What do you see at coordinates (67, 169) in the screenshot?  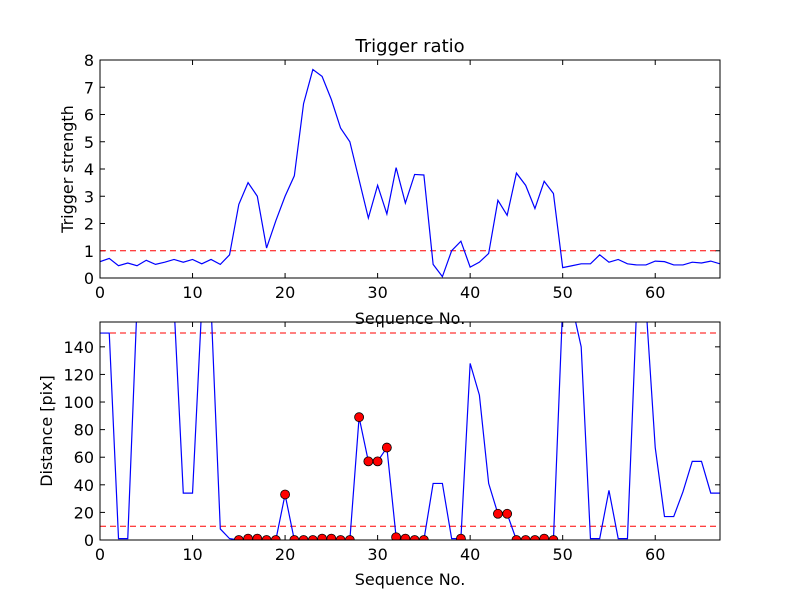 I see `y-axis-label: Trigger strength` at bounding box center [67, 169].